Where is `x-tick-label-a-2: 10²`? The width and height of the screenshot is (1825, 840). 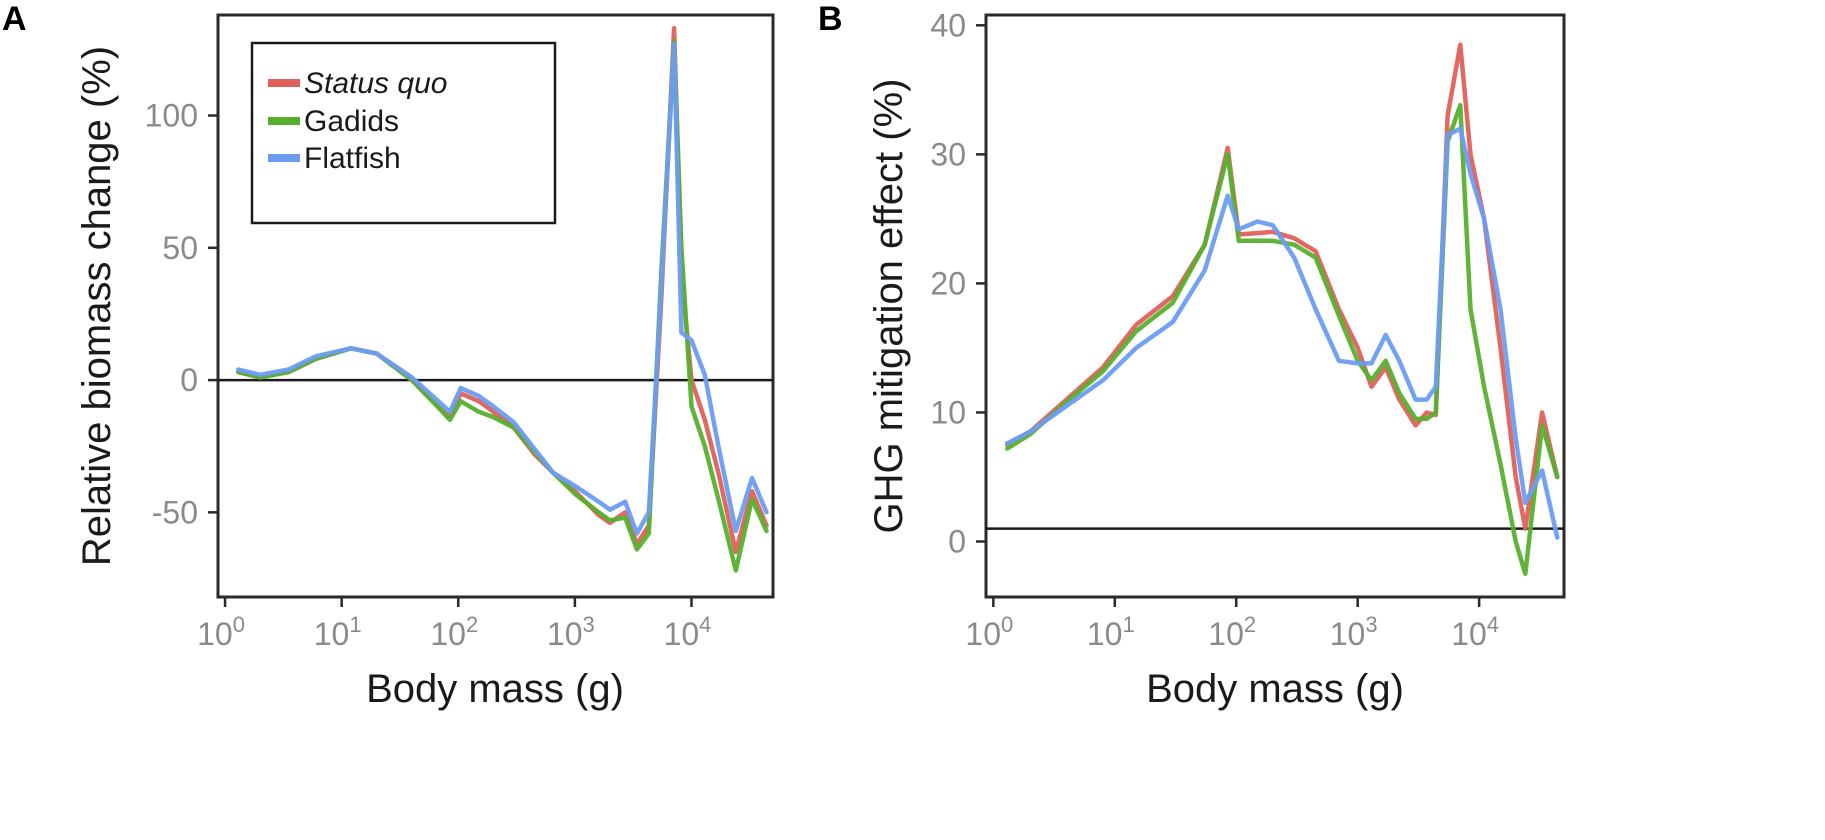
x-tick-label-a-2: 10² is located at coordinates (454, 632).